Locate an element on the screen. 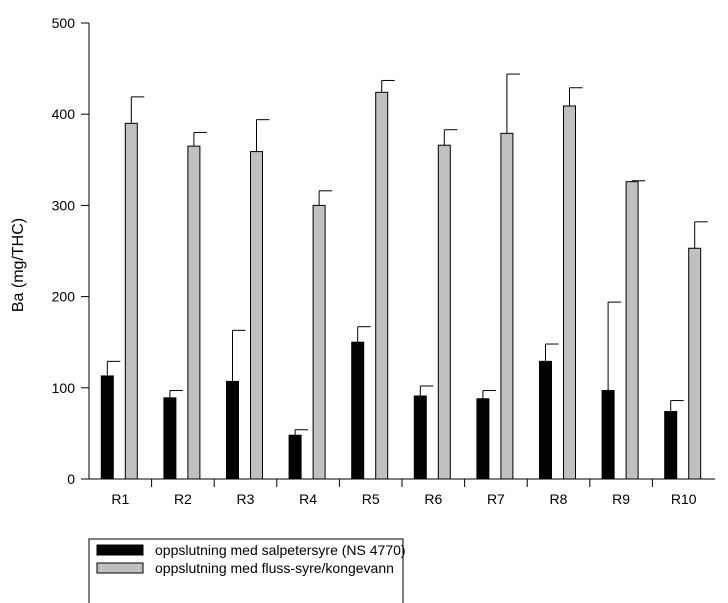 The image size is (728, 603). bar-salpetersyre-R9 is located at coordinates (608, 435).